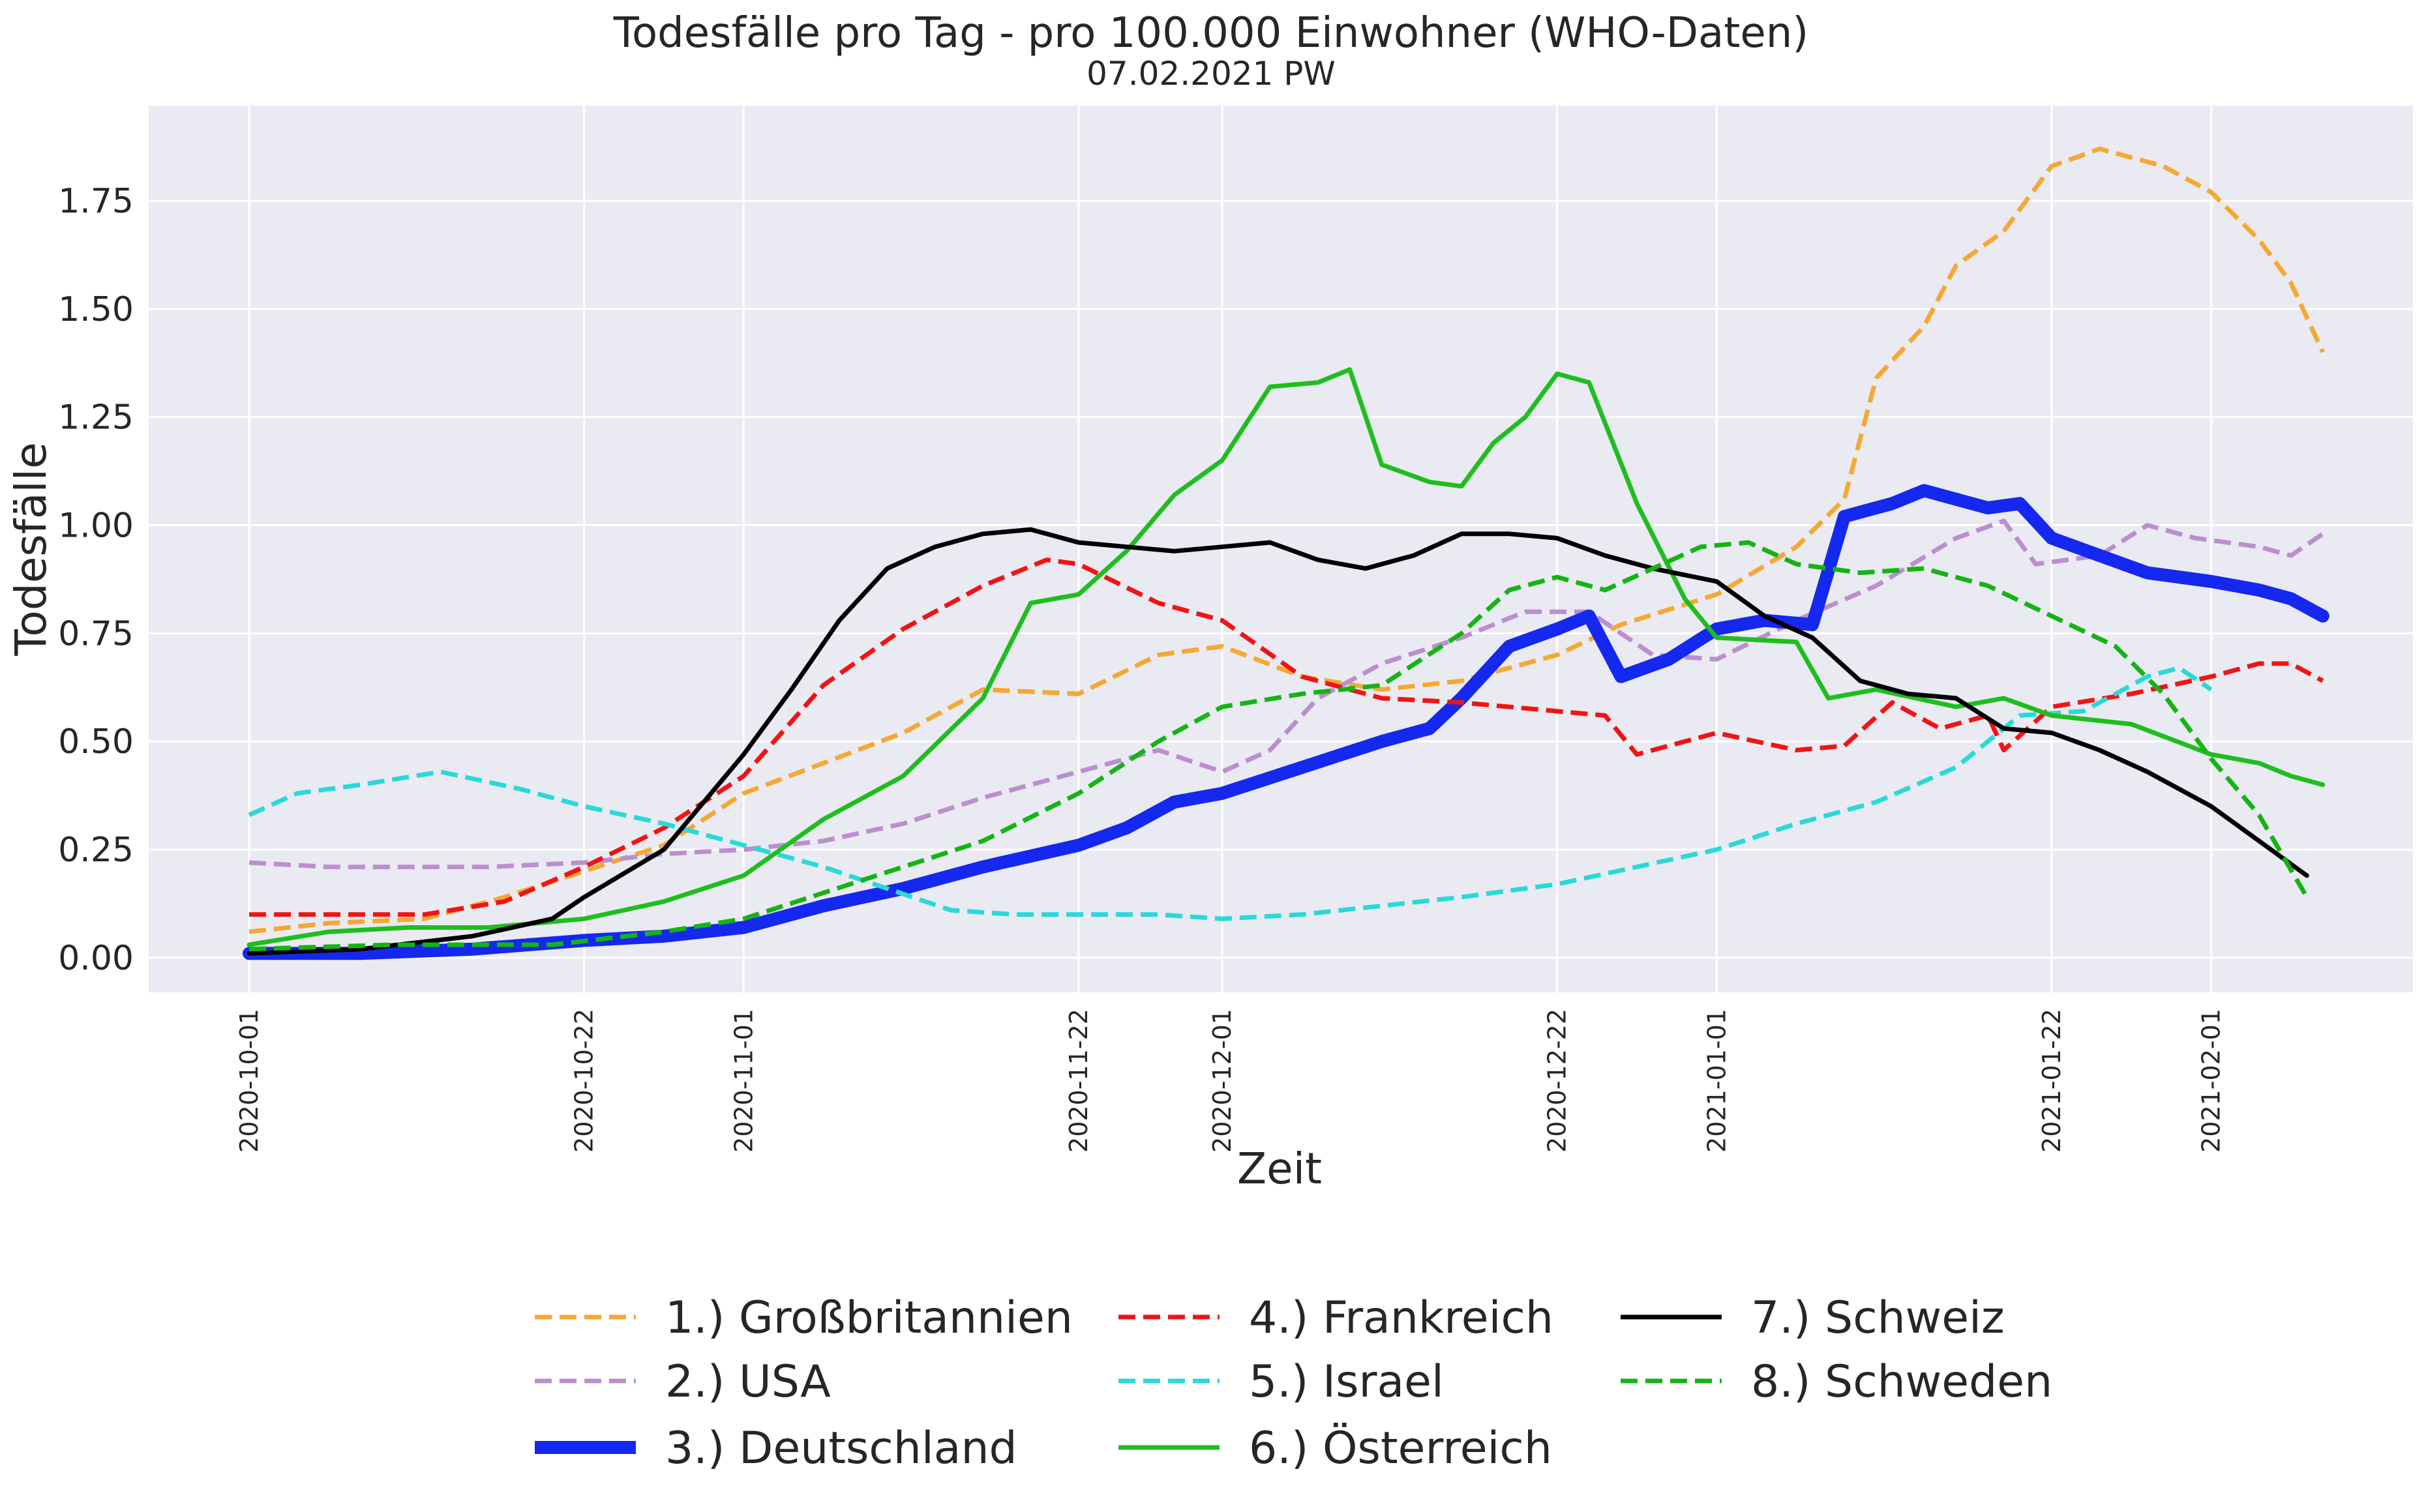 This screenshot has width=2426, height=1512. Describe the element at coordinates (96, 201) in the screenshot. I see `y-tick-label: 1.75` at that location.